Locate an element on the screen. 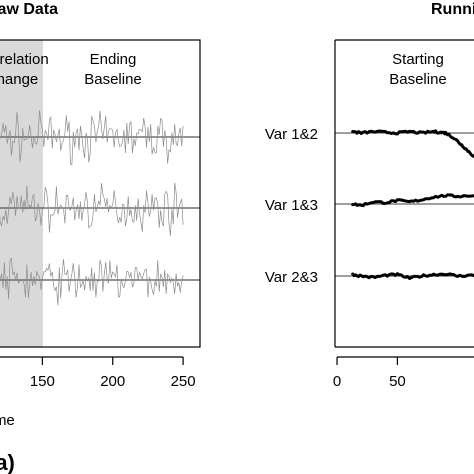 This screenshot has height=474, width=474. correlation-change-shade is located at coordinates (21, 193).